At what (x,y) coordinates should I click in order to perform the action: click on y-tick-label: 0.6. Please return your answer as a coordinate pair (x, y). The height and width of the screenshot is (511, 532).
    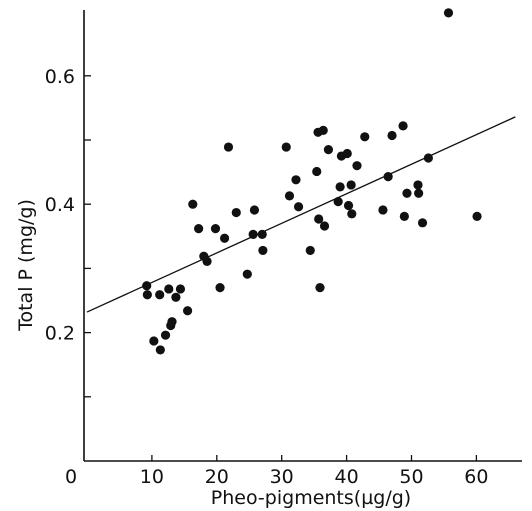
    Looking at the image, I should click on (60, 77).